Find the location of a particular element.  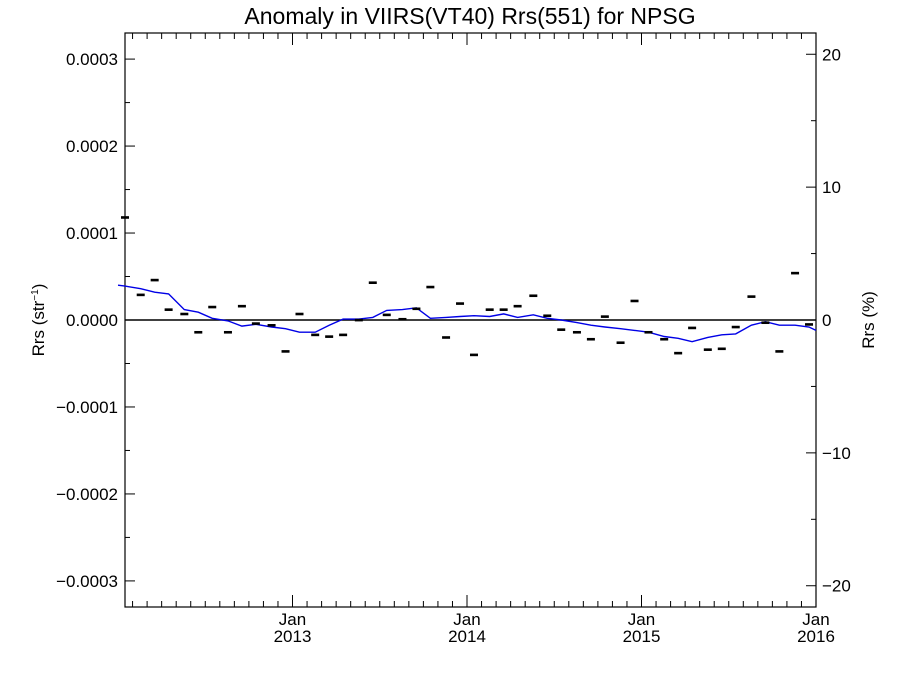

right-tick-label: −10 is located at coordinates (836, 453).